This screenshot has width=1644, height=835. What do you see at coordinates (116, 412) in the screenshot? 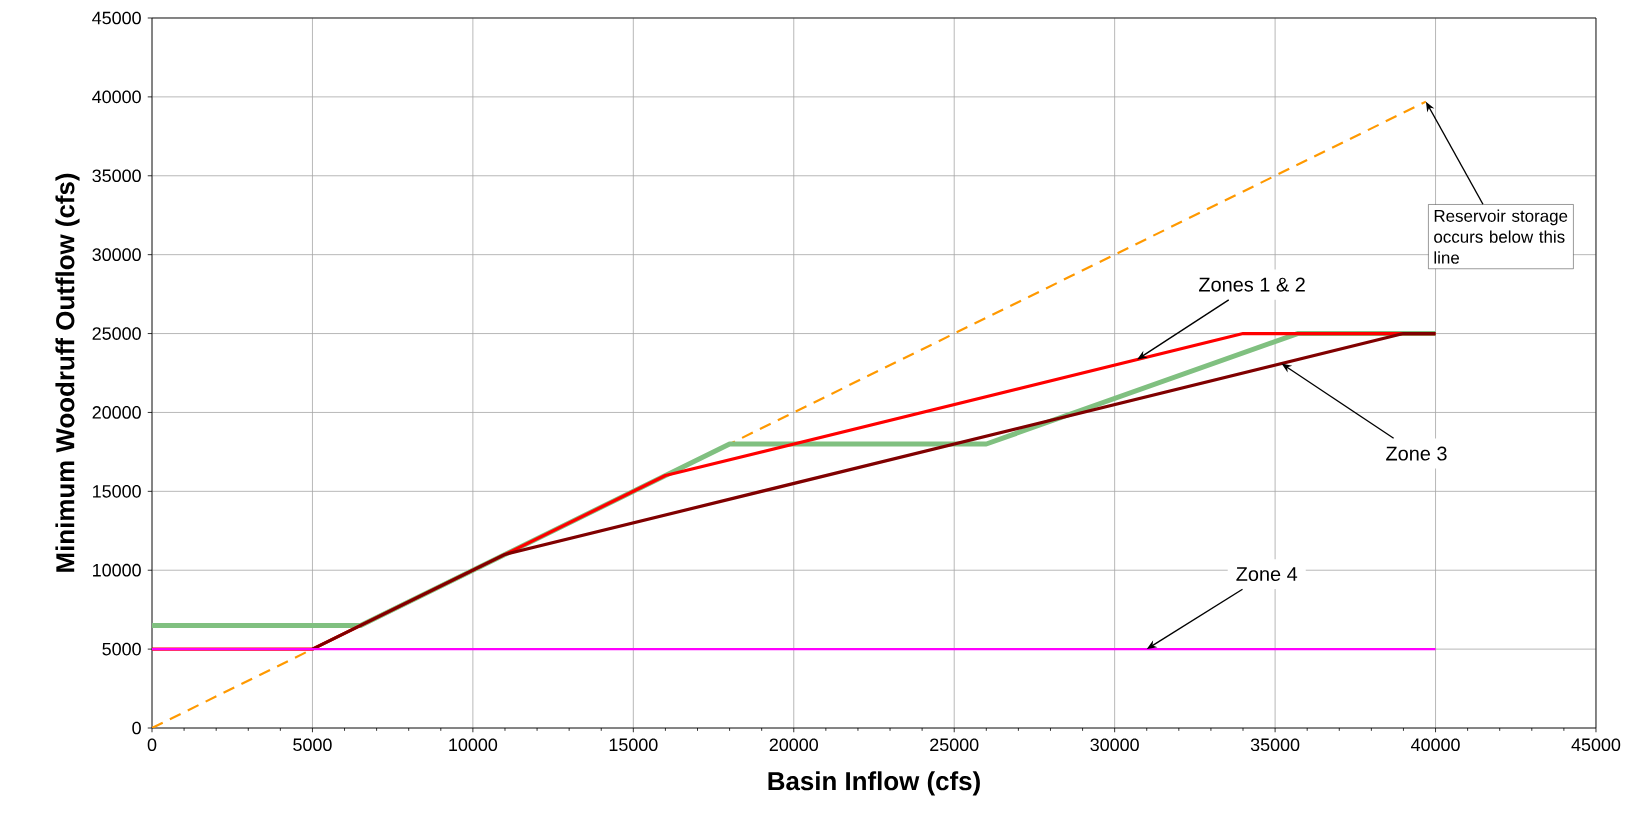
I see `y-tick-label: 20000` at bounding box center [116, 412].